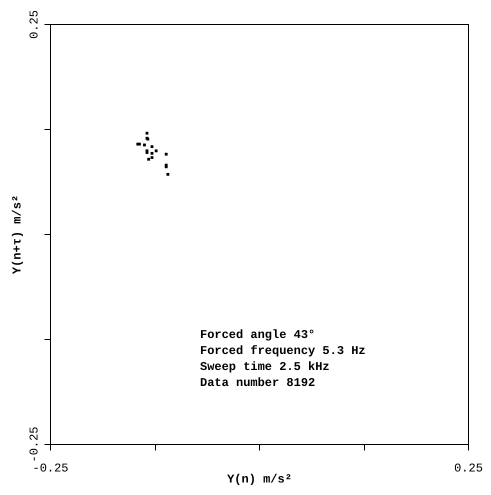 The image size is (491, 495). I want to click on x-axis-title: Y(n) m/s², so click(259, 479).